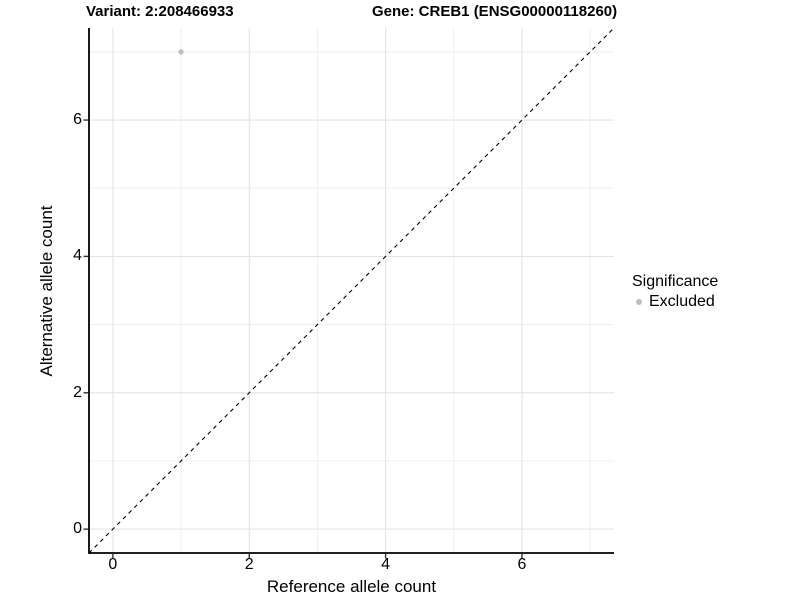 The image size is (800, 600). Describe the element at coordinates (386, 564) in the screenshot. I see `x-tick-label: 4` at that location.